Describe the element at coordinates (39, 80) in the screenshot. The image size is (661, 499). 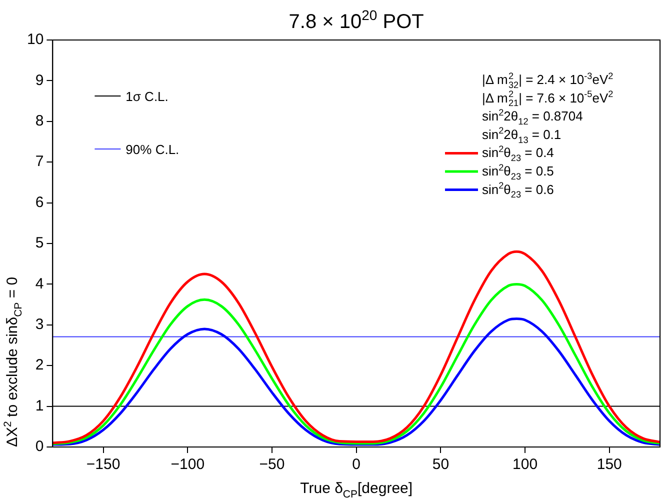
I see `y-tick-label: 9` at that location.